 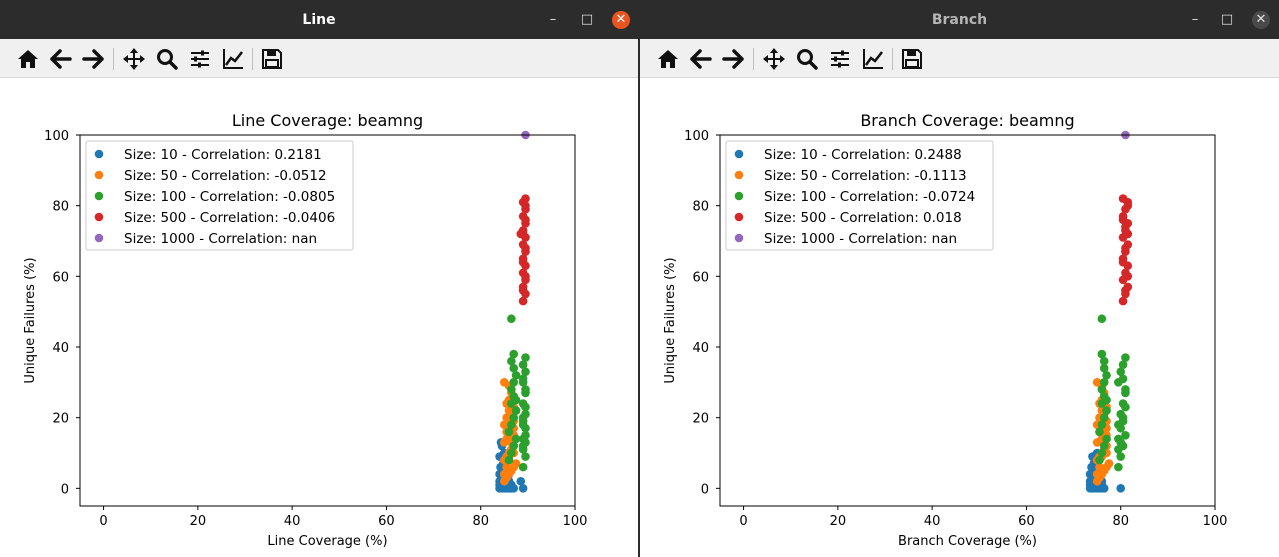 I want to click on legend-entry: Size: 100 - Correlation: -0.0805, so click(x=229, y=197).